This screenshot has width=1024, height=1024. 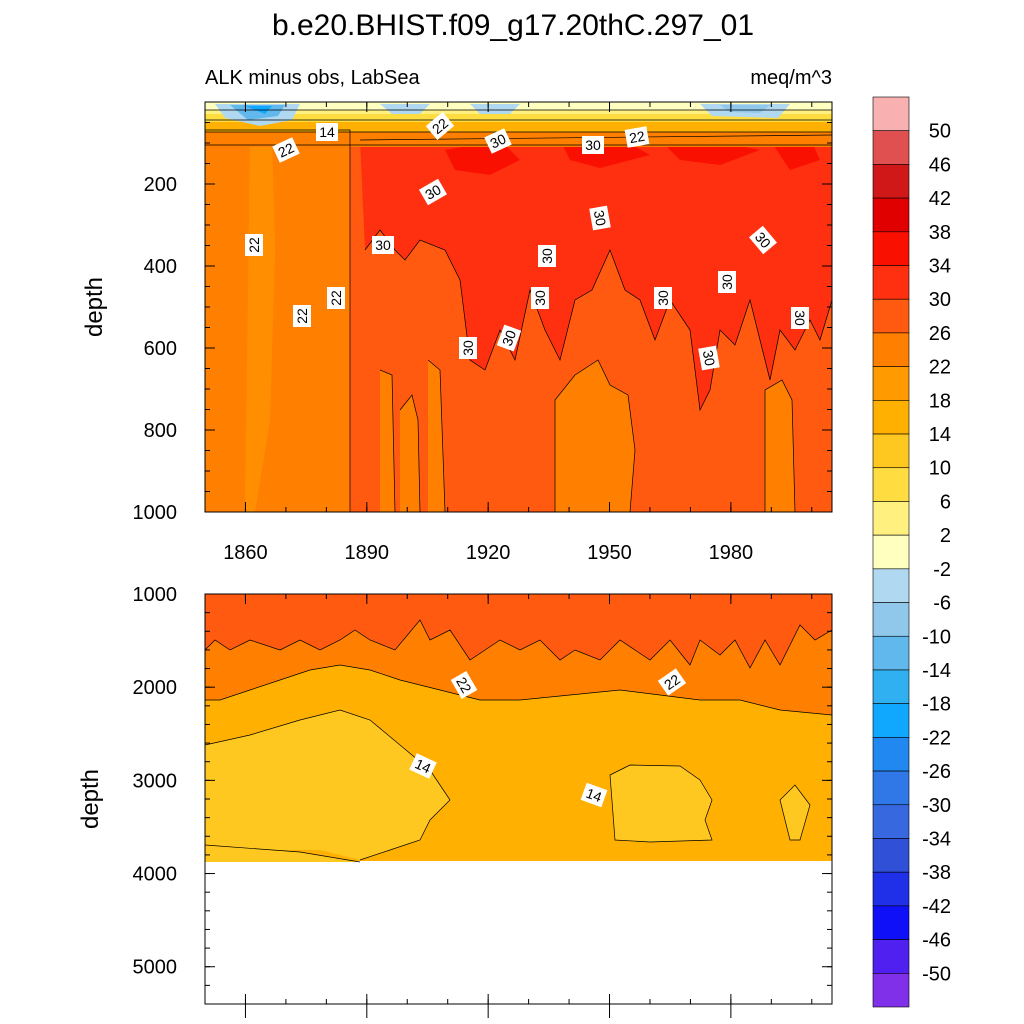 I want to click on colorbar-label: 38, so click(x=940, y=233).